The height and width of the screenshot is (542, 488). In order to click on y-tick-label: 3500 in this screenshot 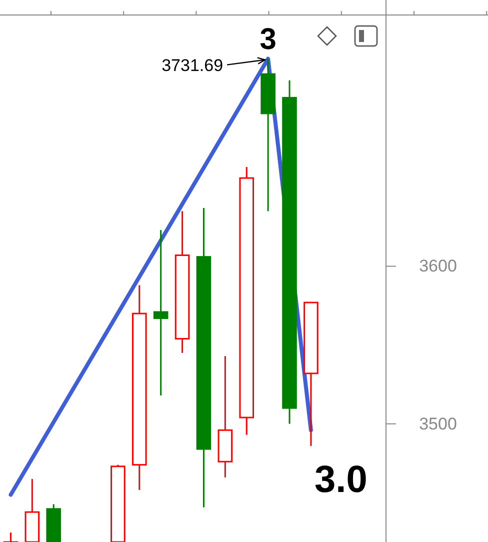, I will do `click(438, 424)`.